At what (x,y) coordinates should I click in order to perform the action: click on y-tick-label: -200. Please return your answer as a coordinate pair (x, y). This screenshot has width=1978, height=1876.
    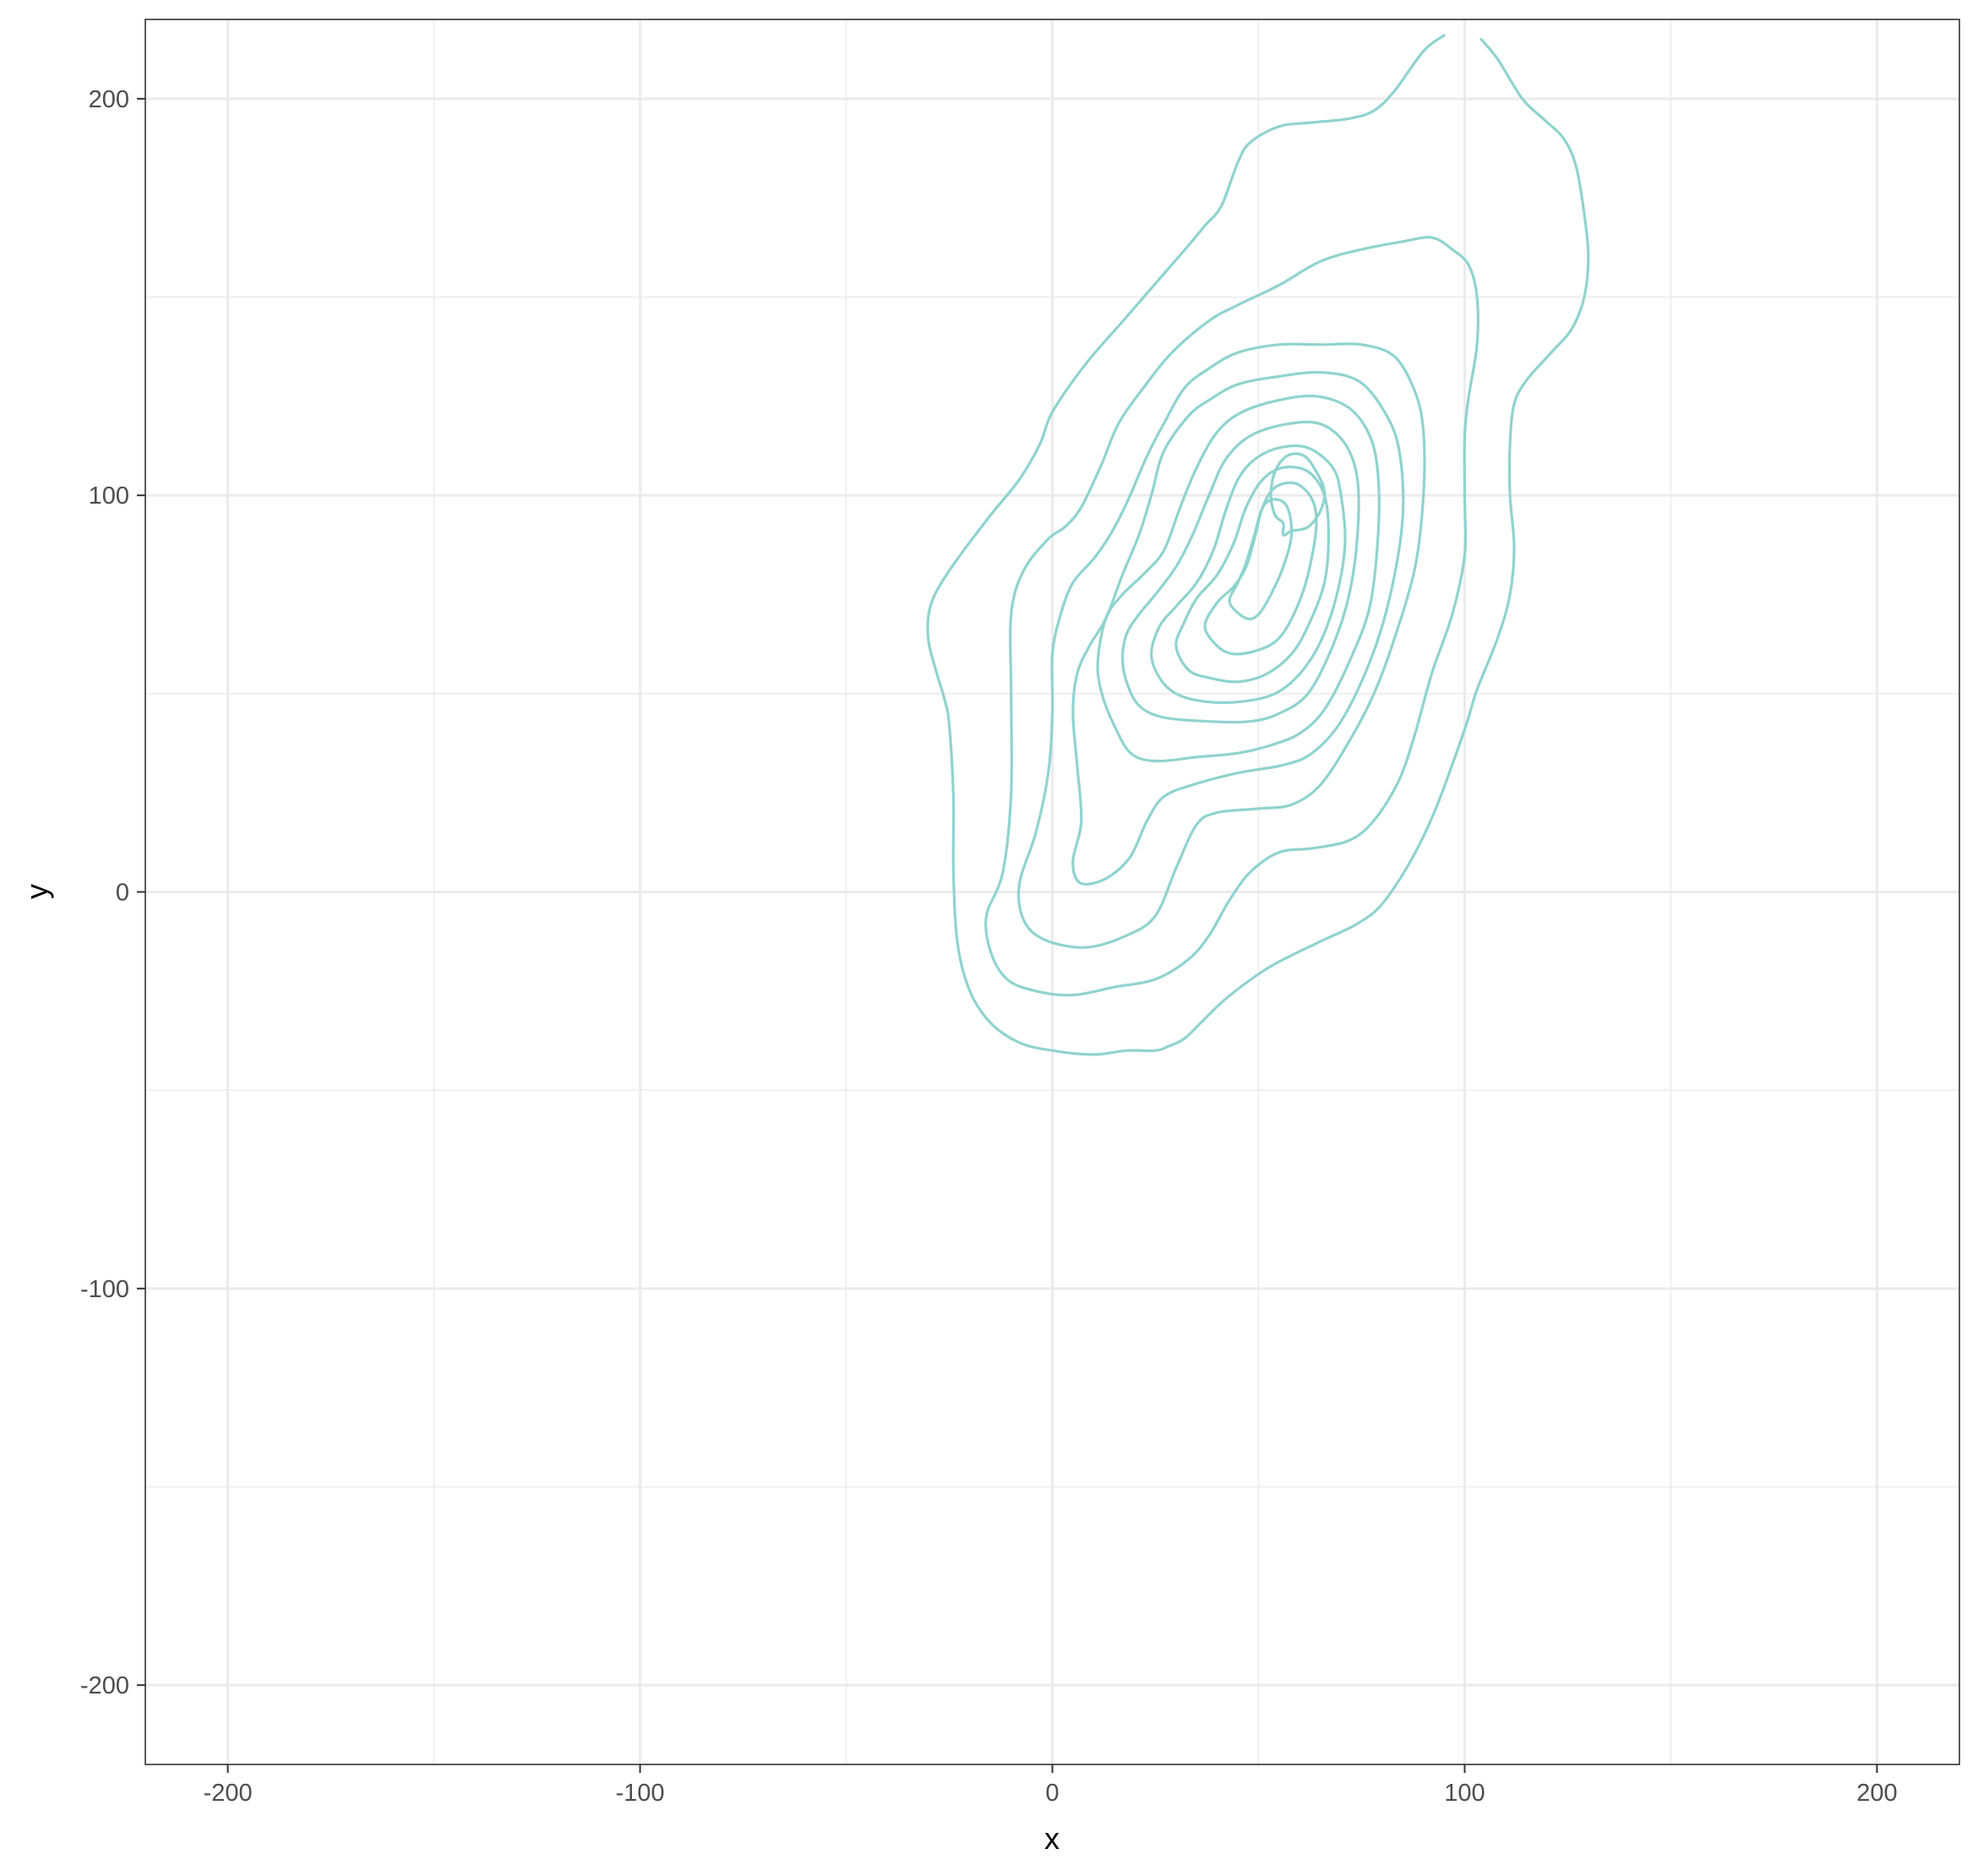
    Looking at the image, I should click on (104, 1685).